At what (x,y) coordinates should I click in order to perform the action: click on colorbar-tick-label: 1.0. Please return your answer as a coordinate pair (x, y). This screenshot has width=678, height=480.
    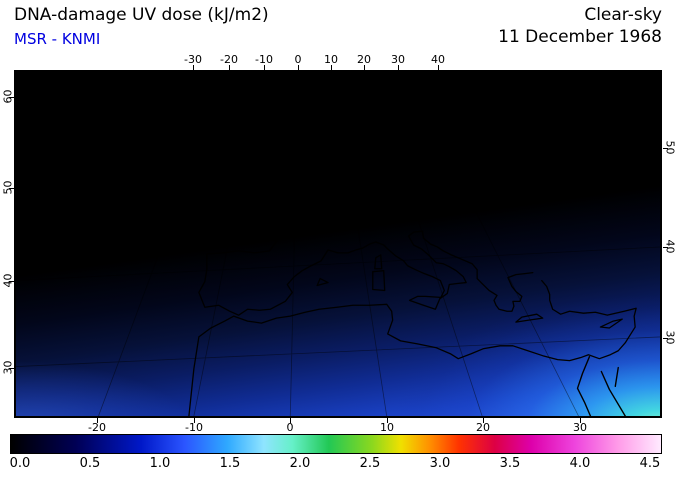
    Looking at the image, I should click on (160, 463).